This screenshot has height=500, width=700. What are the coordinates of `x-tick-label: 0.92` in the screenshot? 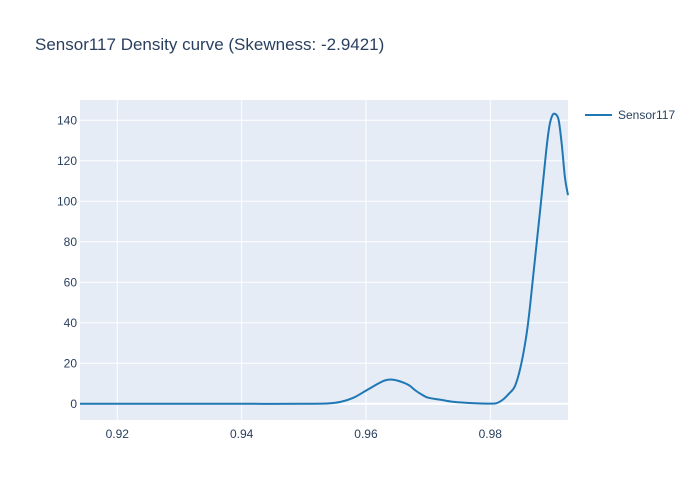 It's located at (118, 434).